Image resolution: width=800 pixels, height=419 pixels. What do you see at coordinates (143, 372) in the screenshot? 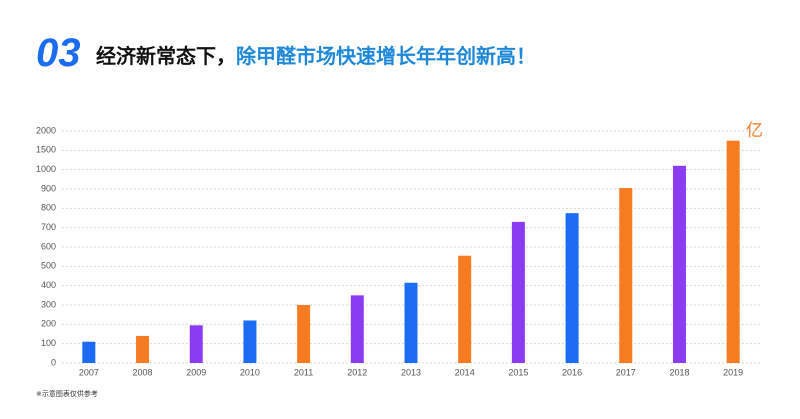
I see `x-tick-label: 2008` at bounding box center [143, 372].